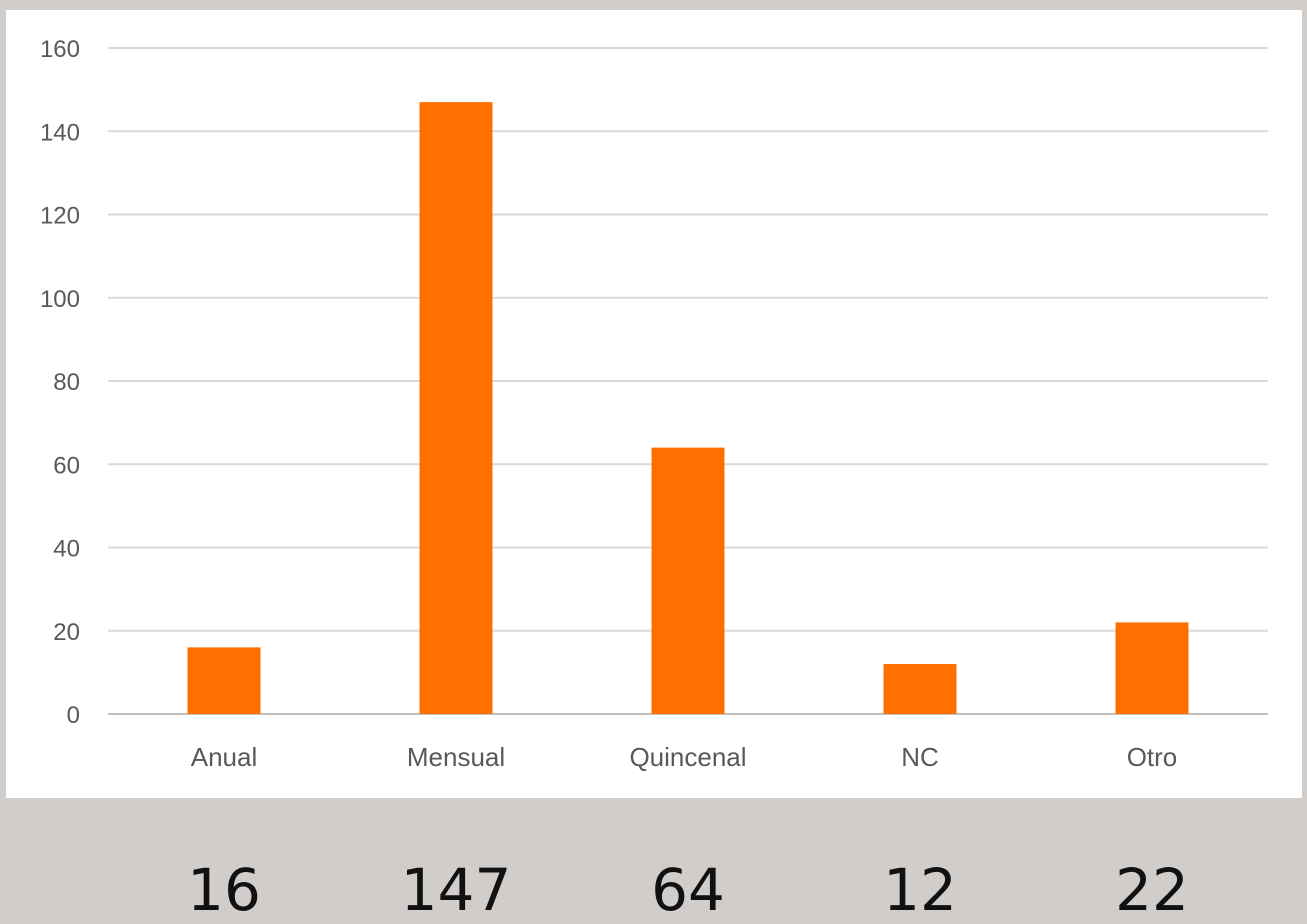 This screenshot has height=924, width=1307. I want to click on category-label: NC, so click(920, 757).